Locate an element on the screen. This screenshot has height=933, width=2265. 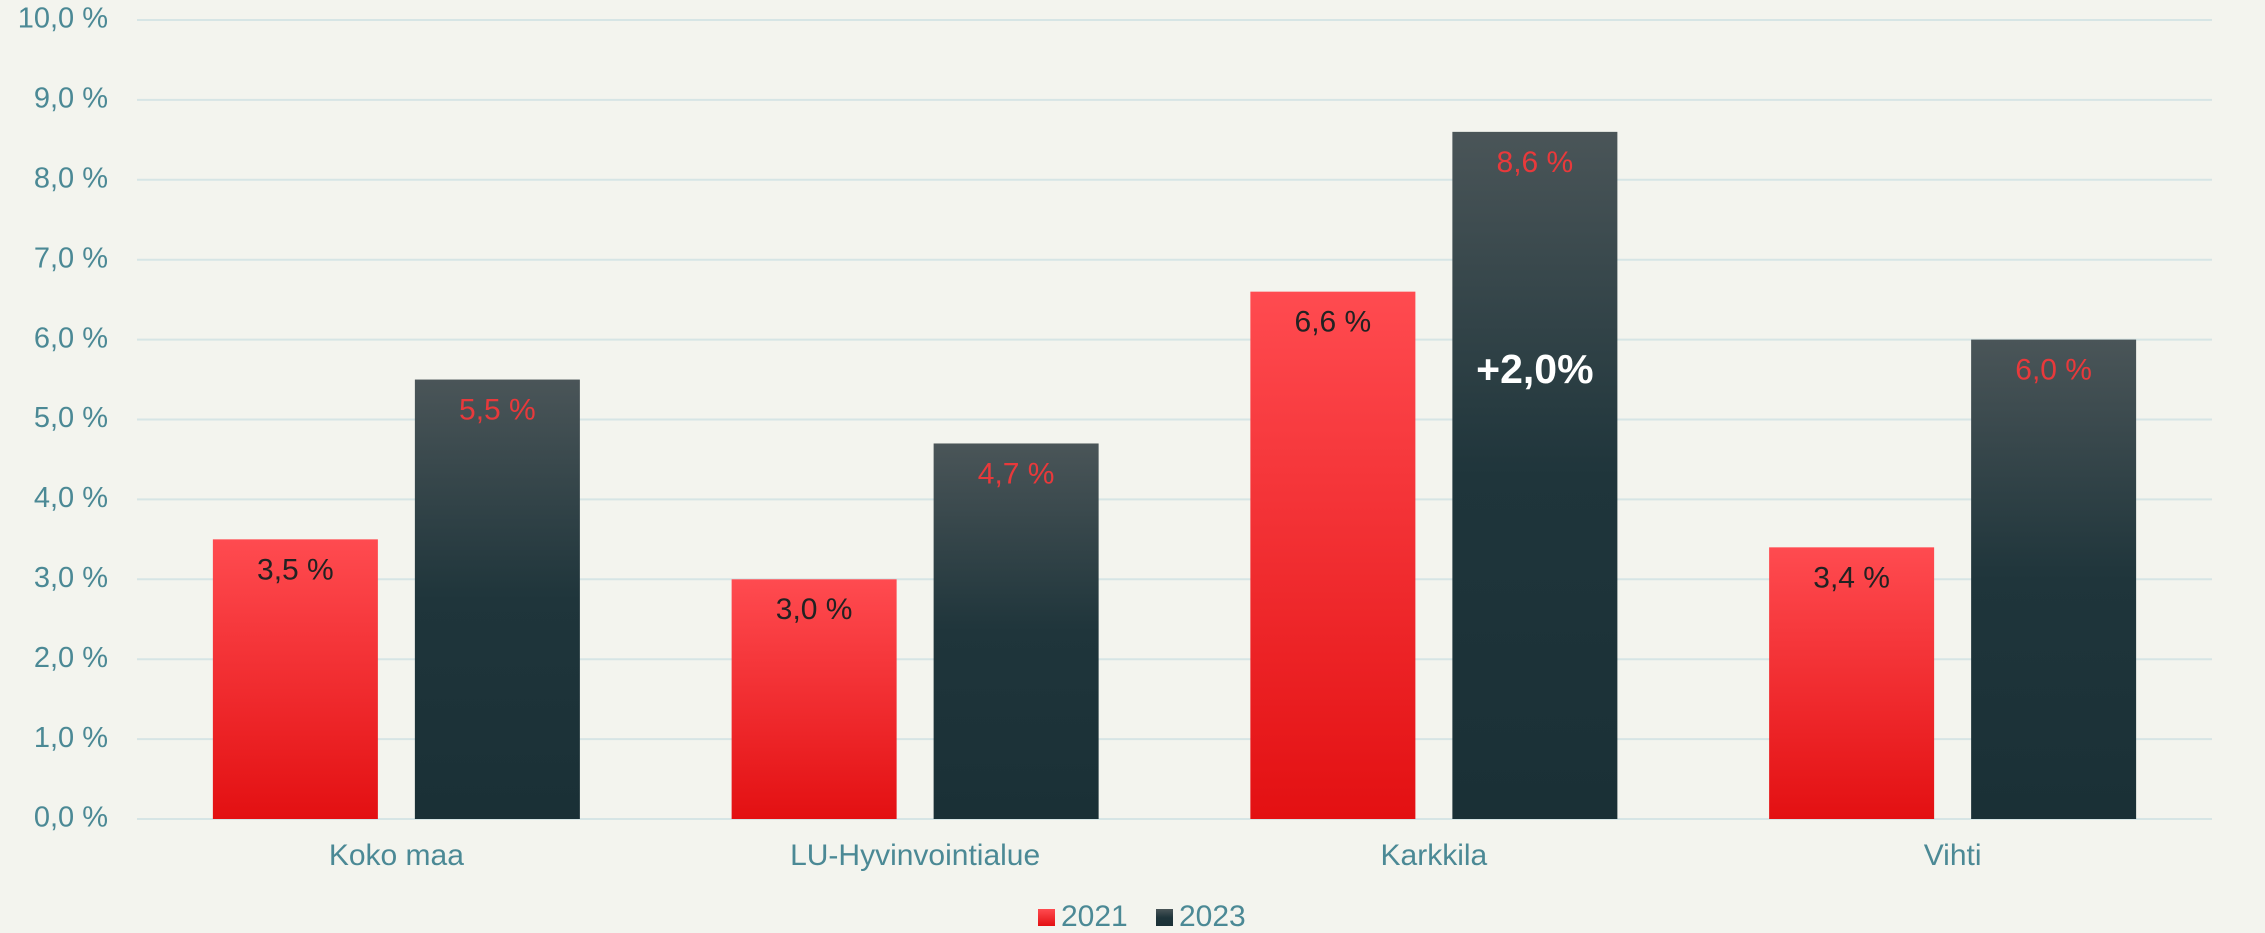
x-tick-label: LU-Hyvinvointialue is located at coordinates (915, 855).